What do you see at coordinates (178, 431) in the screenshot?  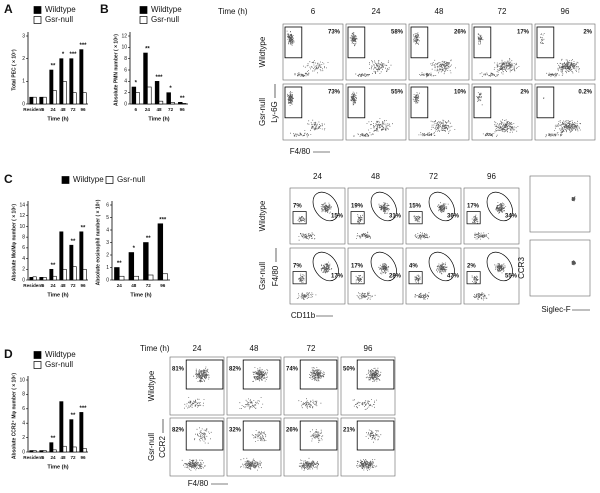 I see `gate-percent: 82%` at bounding box center [178, 431].